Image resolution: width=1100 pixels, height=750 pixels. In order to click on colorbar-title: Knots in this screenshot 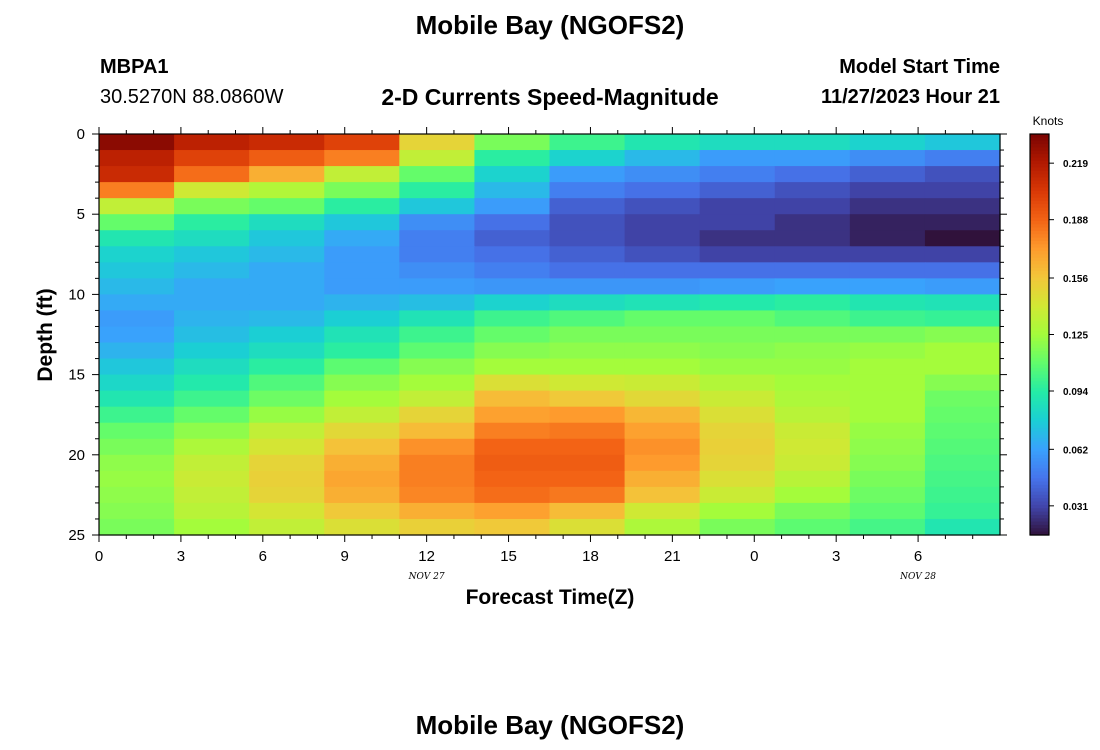, I will do `click(1048, 121)`.